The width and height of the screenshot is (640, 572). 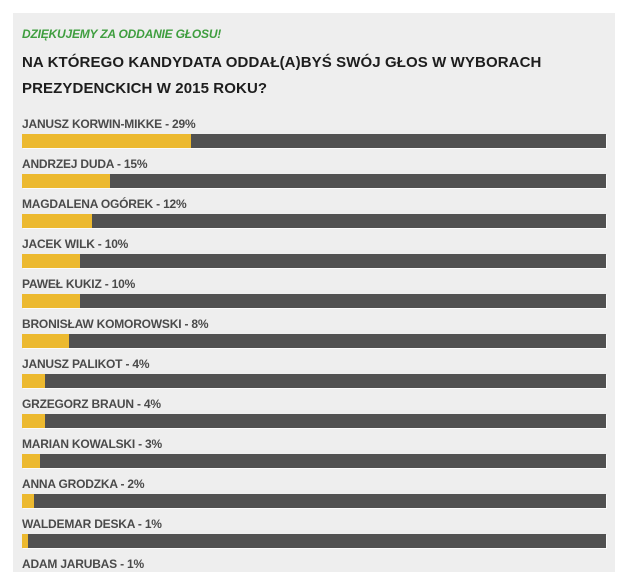 What do you see at coordinates (91, 404) in the screenshot?
I see `candidate-result-label: GRZEGORZ BRAUN - 4%` at bounding box center [91, 404].